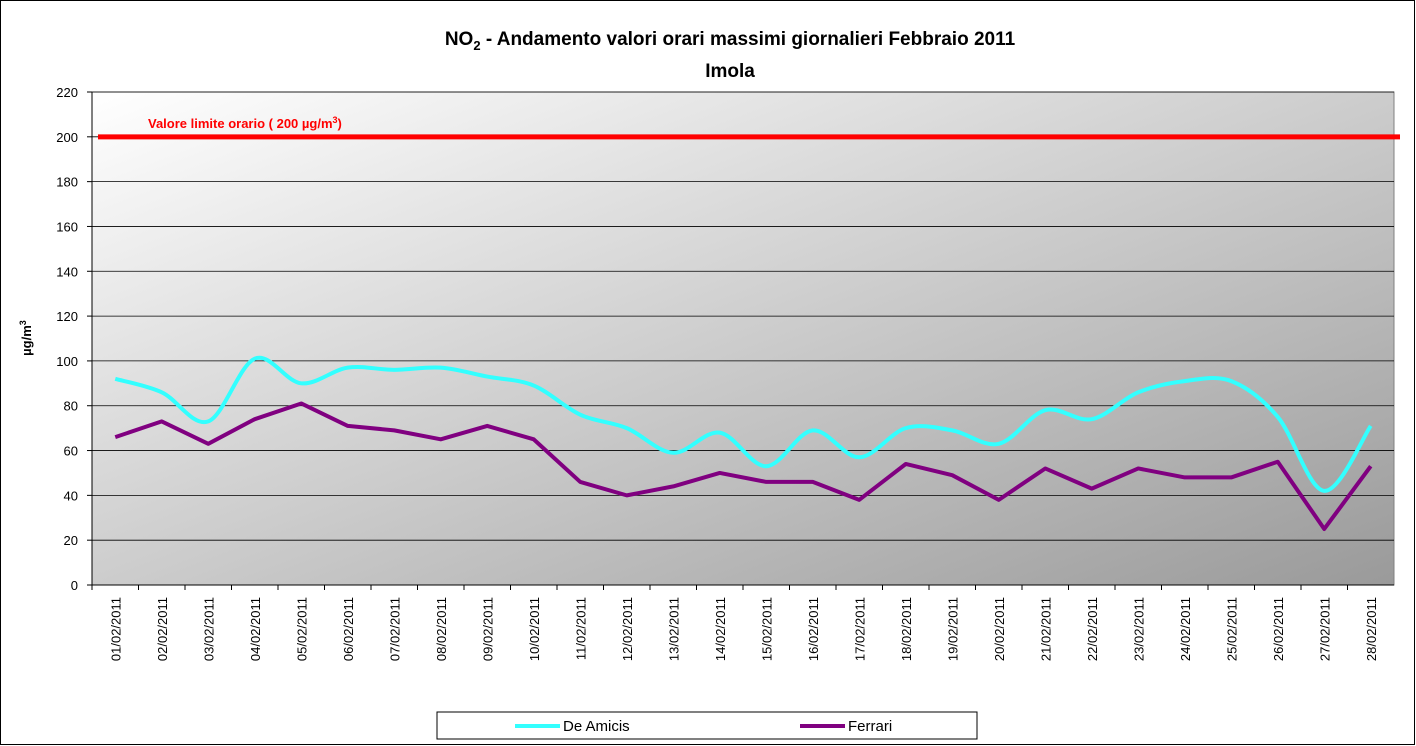 This screenshot has height=746, width=1416. What do you see at coordinates (1231, 629) in the screenshot?
I see `x-tick-label: 25/02/2011` at bounding box center [1231, 629].